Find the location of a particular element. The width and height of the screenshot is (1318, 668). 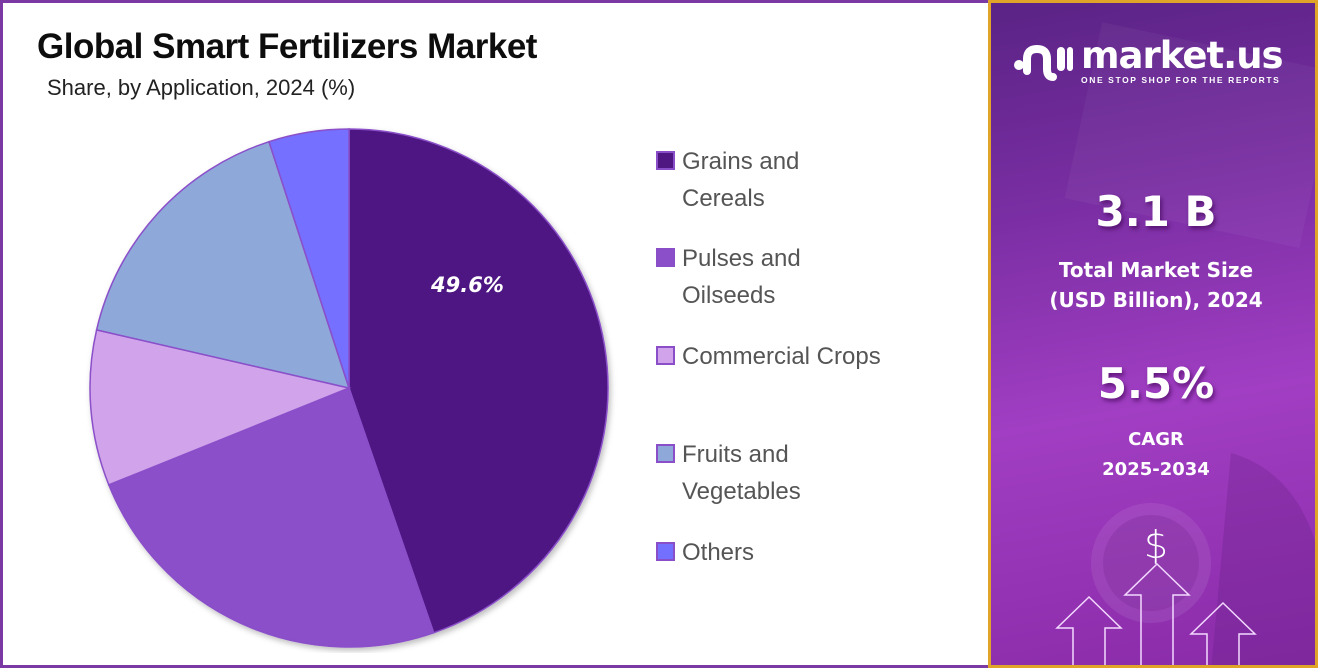

legend-label: Commercial Crops is located at coordinates (781, 356).